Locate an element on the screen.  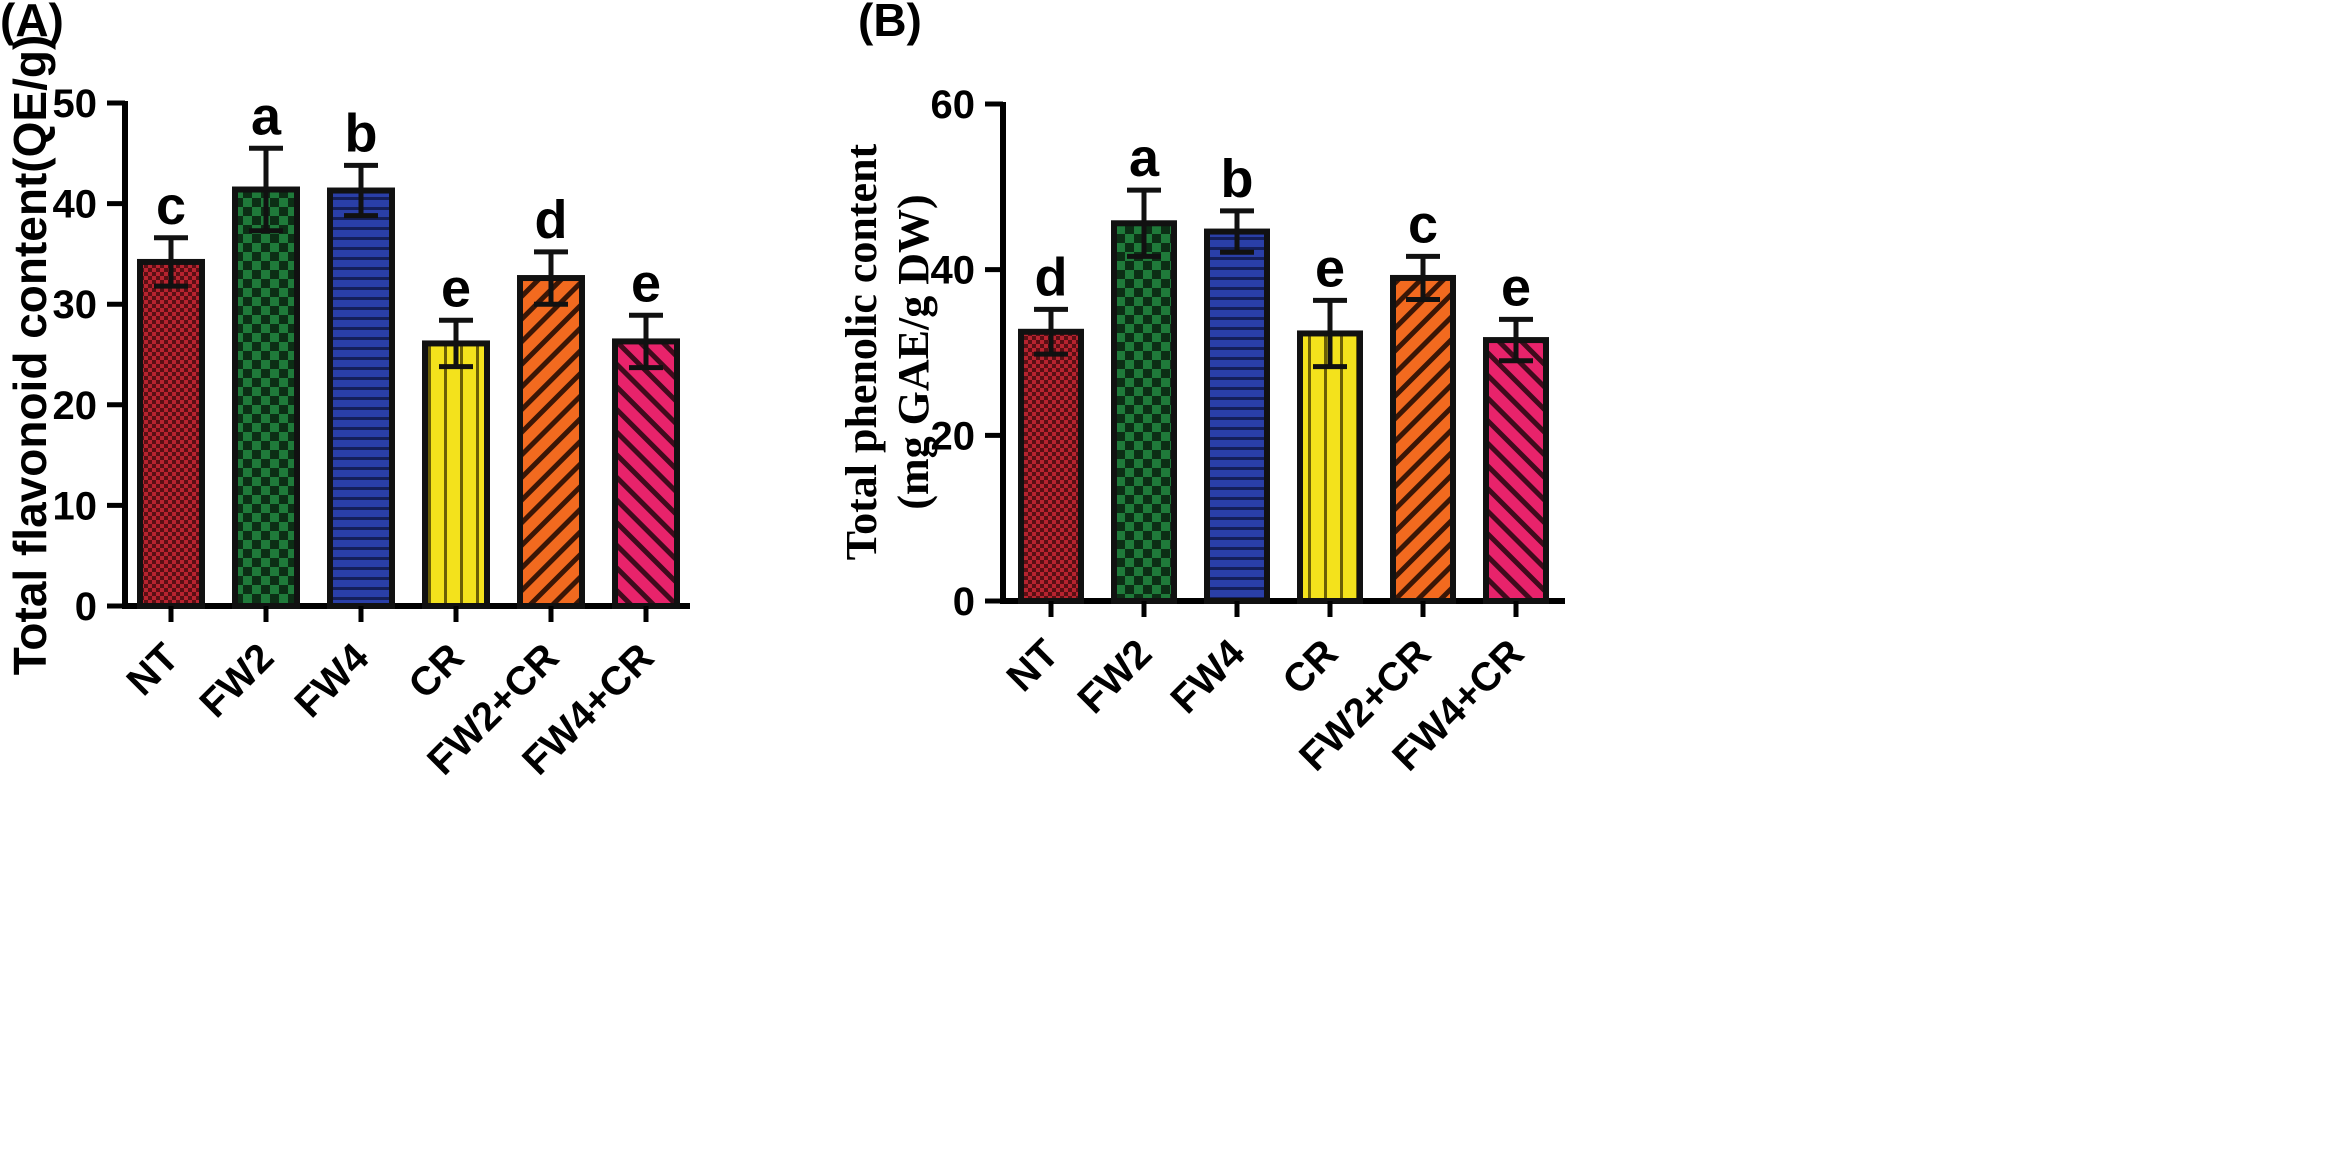
panel-label-a: (A) is located at coordinates (32, 23).